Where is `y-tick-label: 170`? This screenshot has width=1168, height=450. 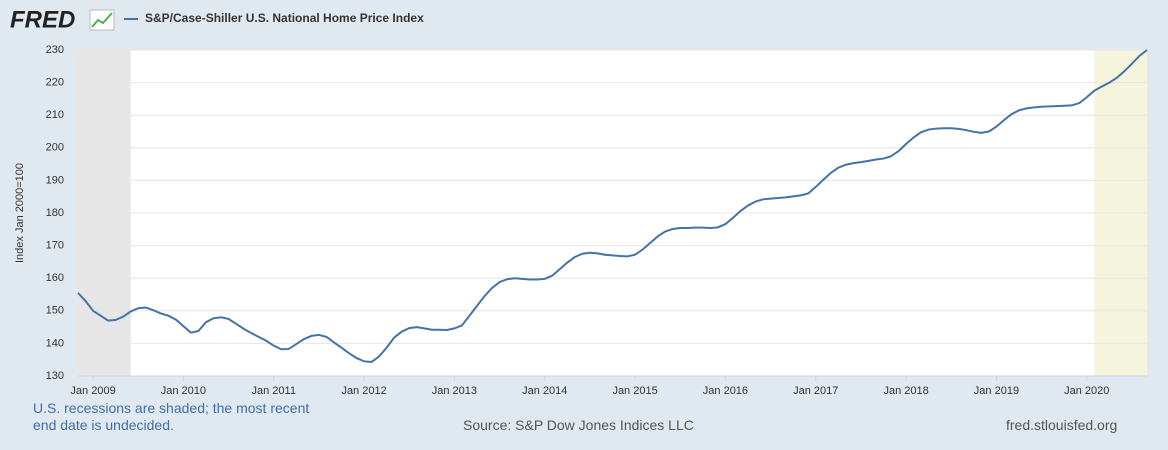
y-tick-label: 170 is located at coordinates (55, 246).